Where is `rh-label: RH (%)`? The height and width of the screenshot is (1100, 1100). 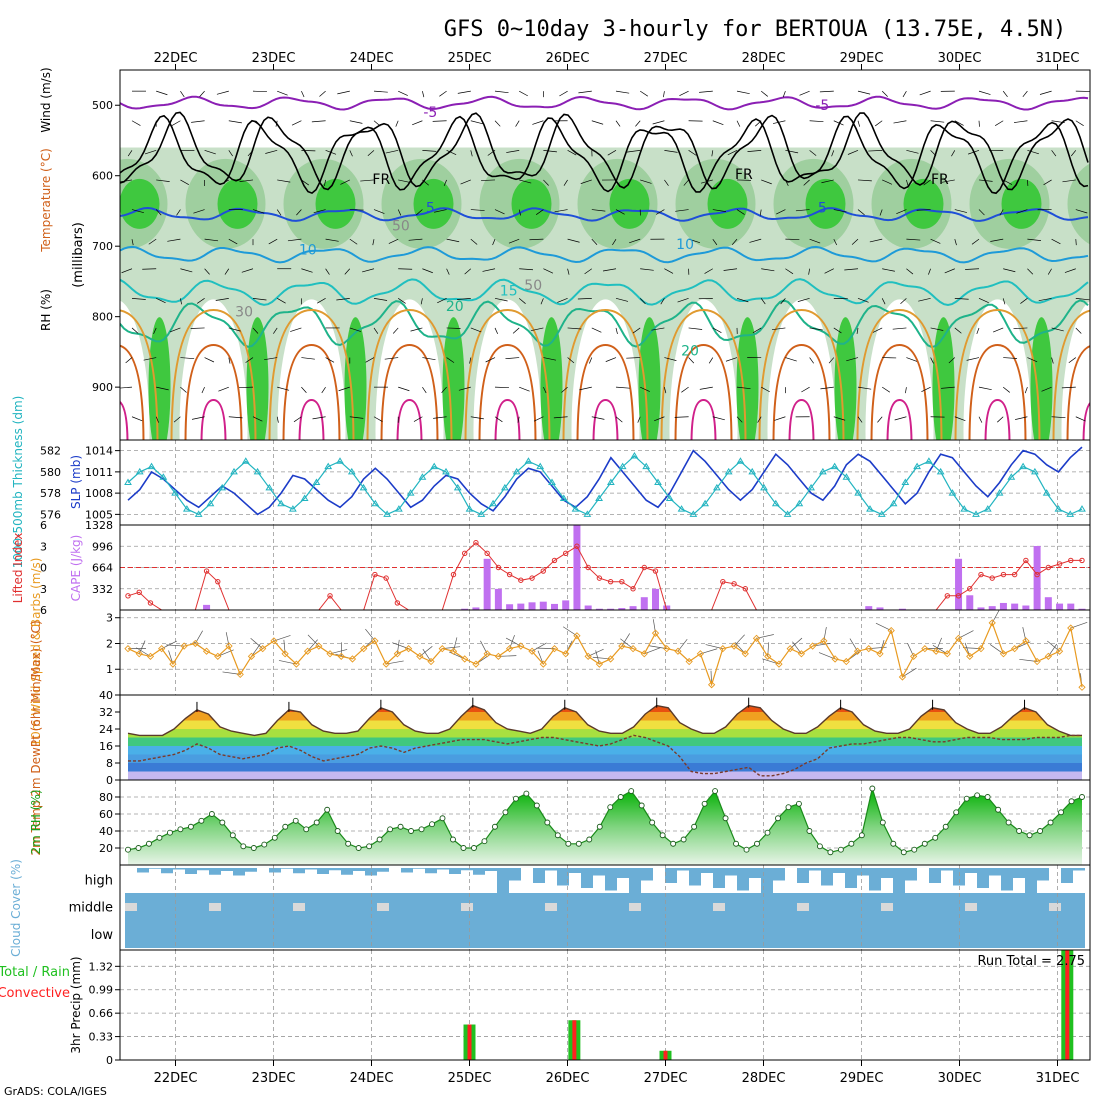
rh-label: RH (%) is located at coordinates (46, 310).